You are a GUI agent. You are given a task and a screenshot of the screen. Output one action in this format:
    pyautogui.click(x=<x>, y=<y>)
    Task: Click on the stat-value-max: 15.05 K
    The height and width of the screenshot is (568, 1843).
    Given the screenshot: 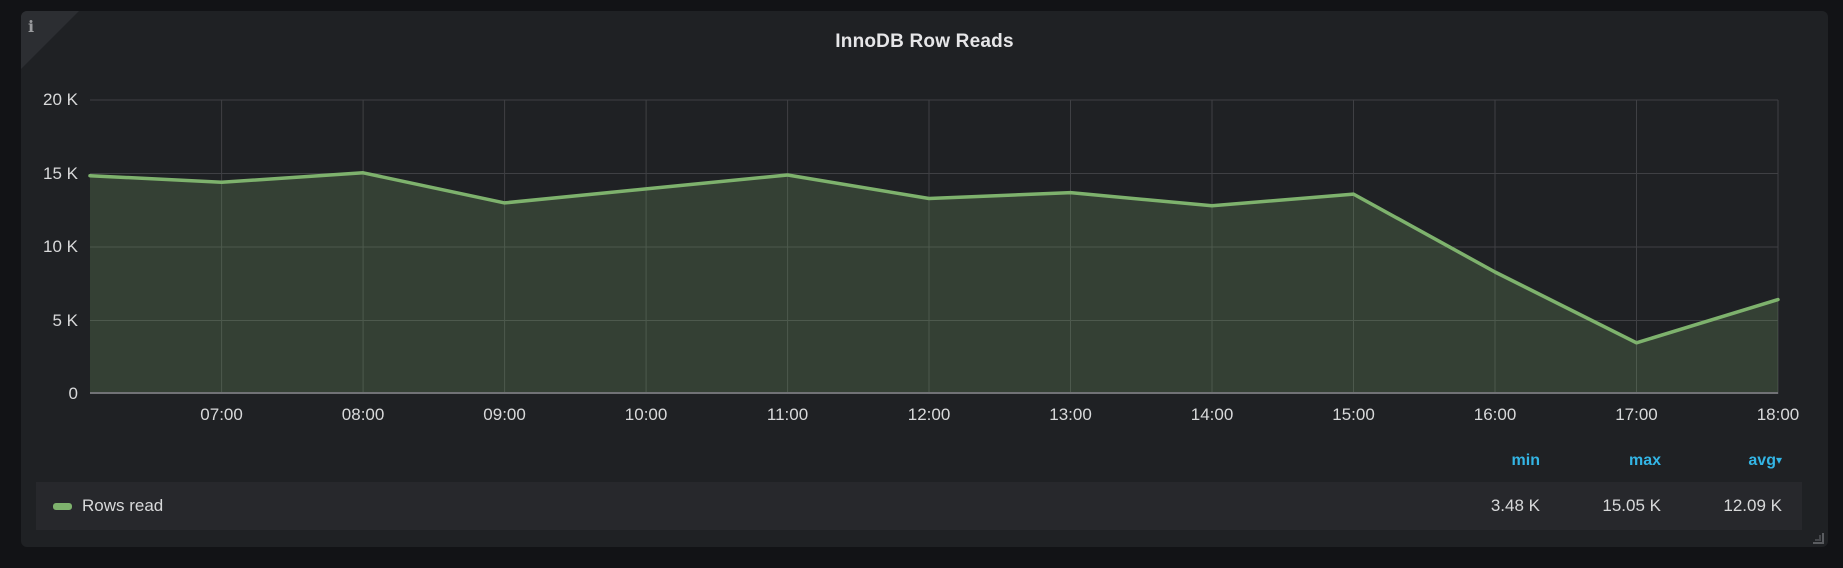 What is the action you would take?
    pyautogui.click(x=1631, y=505)
    